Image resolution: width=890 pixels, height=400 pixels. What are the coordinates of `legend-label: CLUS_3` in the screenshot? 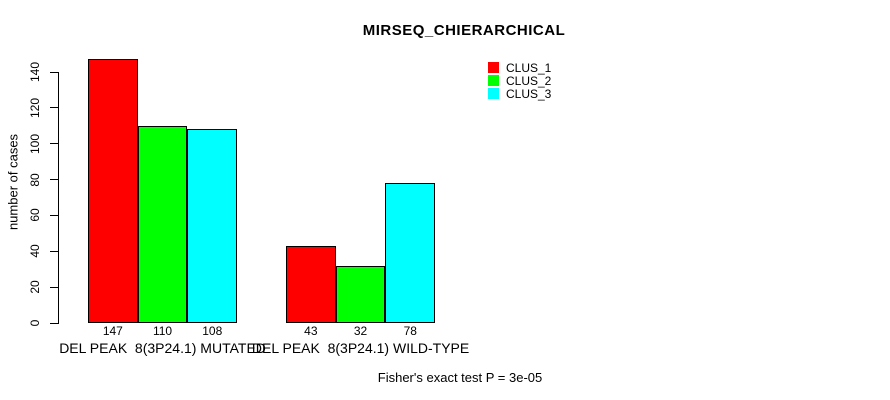 It's located at (529, 93).